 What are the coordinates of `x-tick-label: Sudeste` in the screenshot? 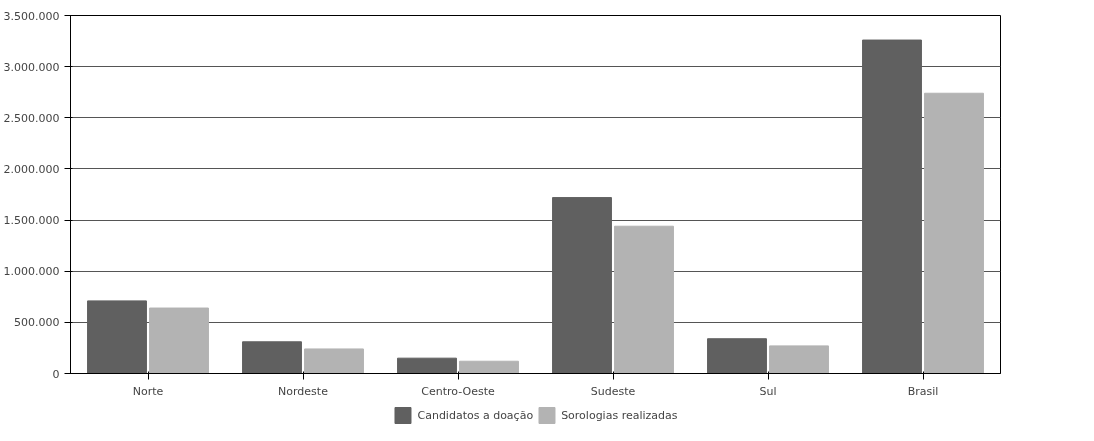 It's located at (613, 391).